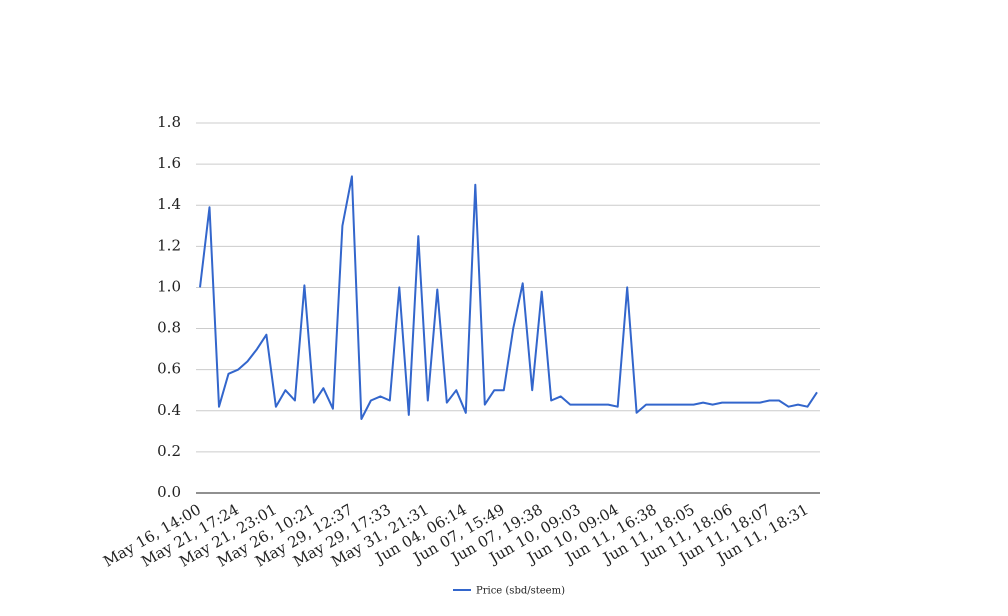 This screenshot has width=1008, height=616. I want to click on y-tick-label: 1.6, so click(169, 163).